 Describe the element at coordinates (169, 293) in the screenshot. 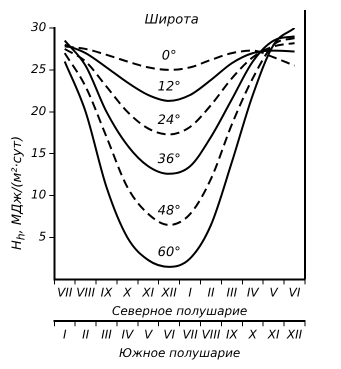

I see `x-tick-label: XII` at that location.